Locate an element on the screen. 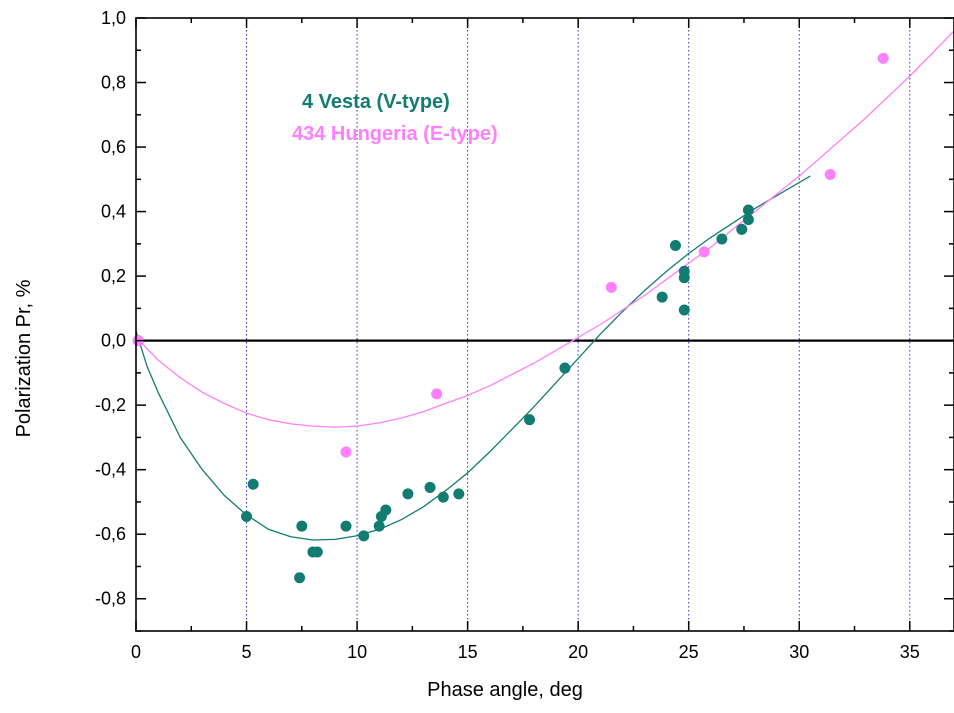 Image resolution: width=954 pixels, height=713 pixels. x-axis-tick-labels: 0 5 10 15 20 25 30 35 is located at coordinates (525, 652).